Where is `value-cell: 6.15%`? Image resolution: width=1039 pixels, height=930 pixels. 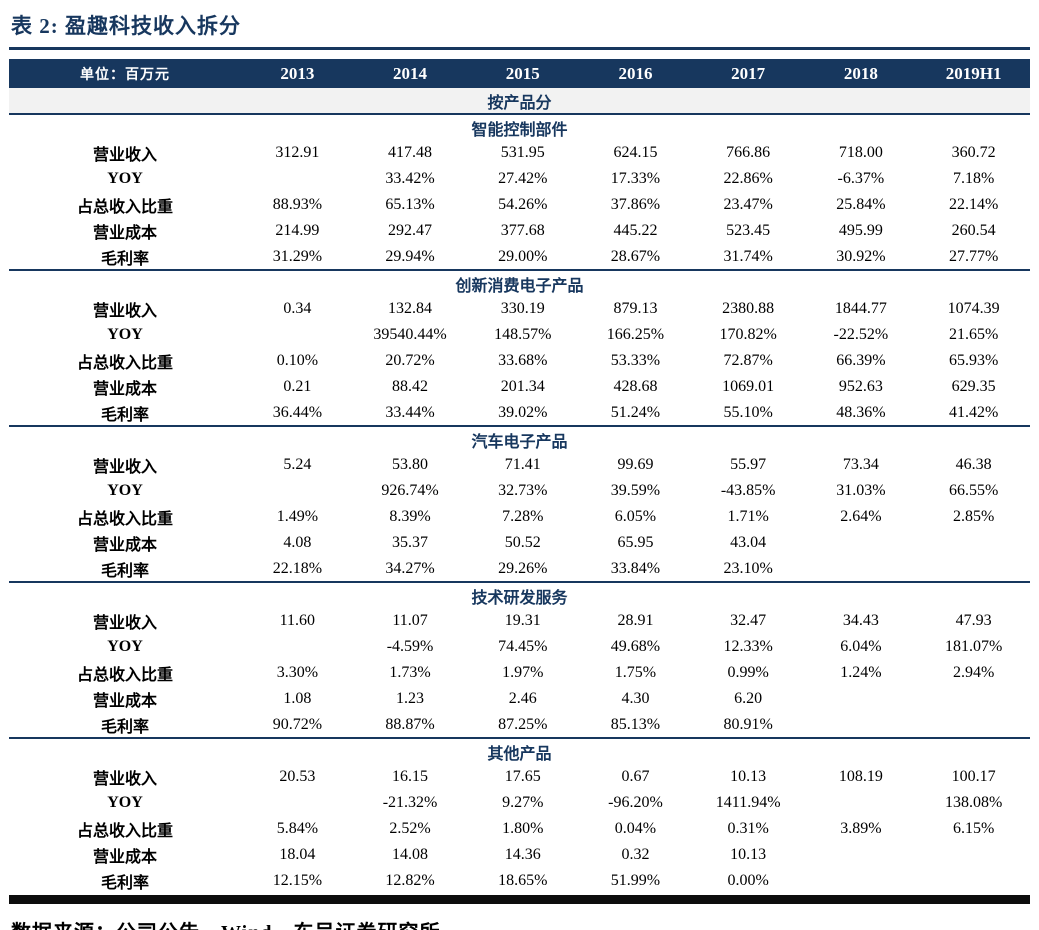 value-cell: 6.15% is located at coordinates (973, 828).